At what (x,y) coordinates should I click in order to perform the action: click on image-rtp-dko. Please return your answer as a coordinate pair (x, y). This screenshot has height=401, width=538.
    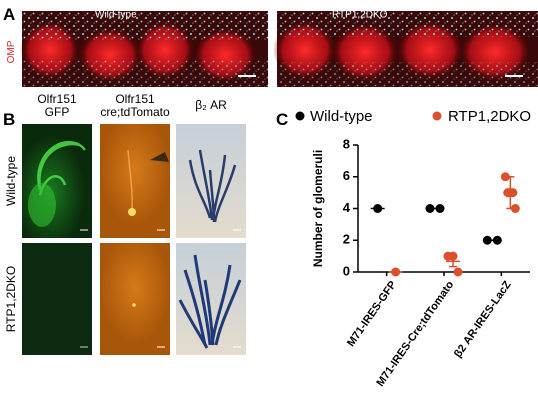
    Looking at the image, I should click on (405, 49).